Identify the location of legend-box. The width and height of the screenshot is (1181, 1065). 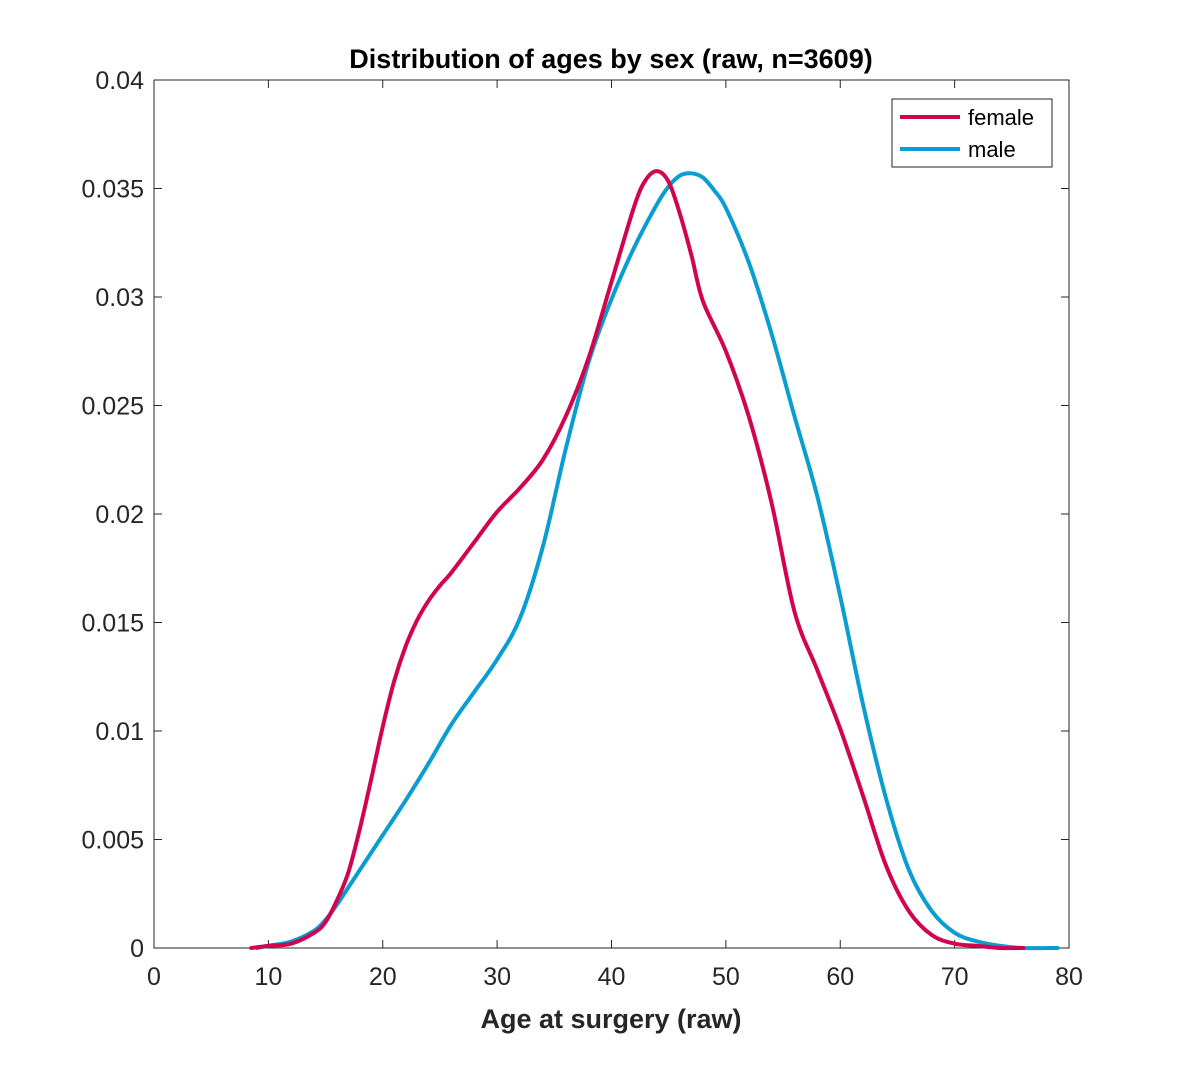
(972, 133).